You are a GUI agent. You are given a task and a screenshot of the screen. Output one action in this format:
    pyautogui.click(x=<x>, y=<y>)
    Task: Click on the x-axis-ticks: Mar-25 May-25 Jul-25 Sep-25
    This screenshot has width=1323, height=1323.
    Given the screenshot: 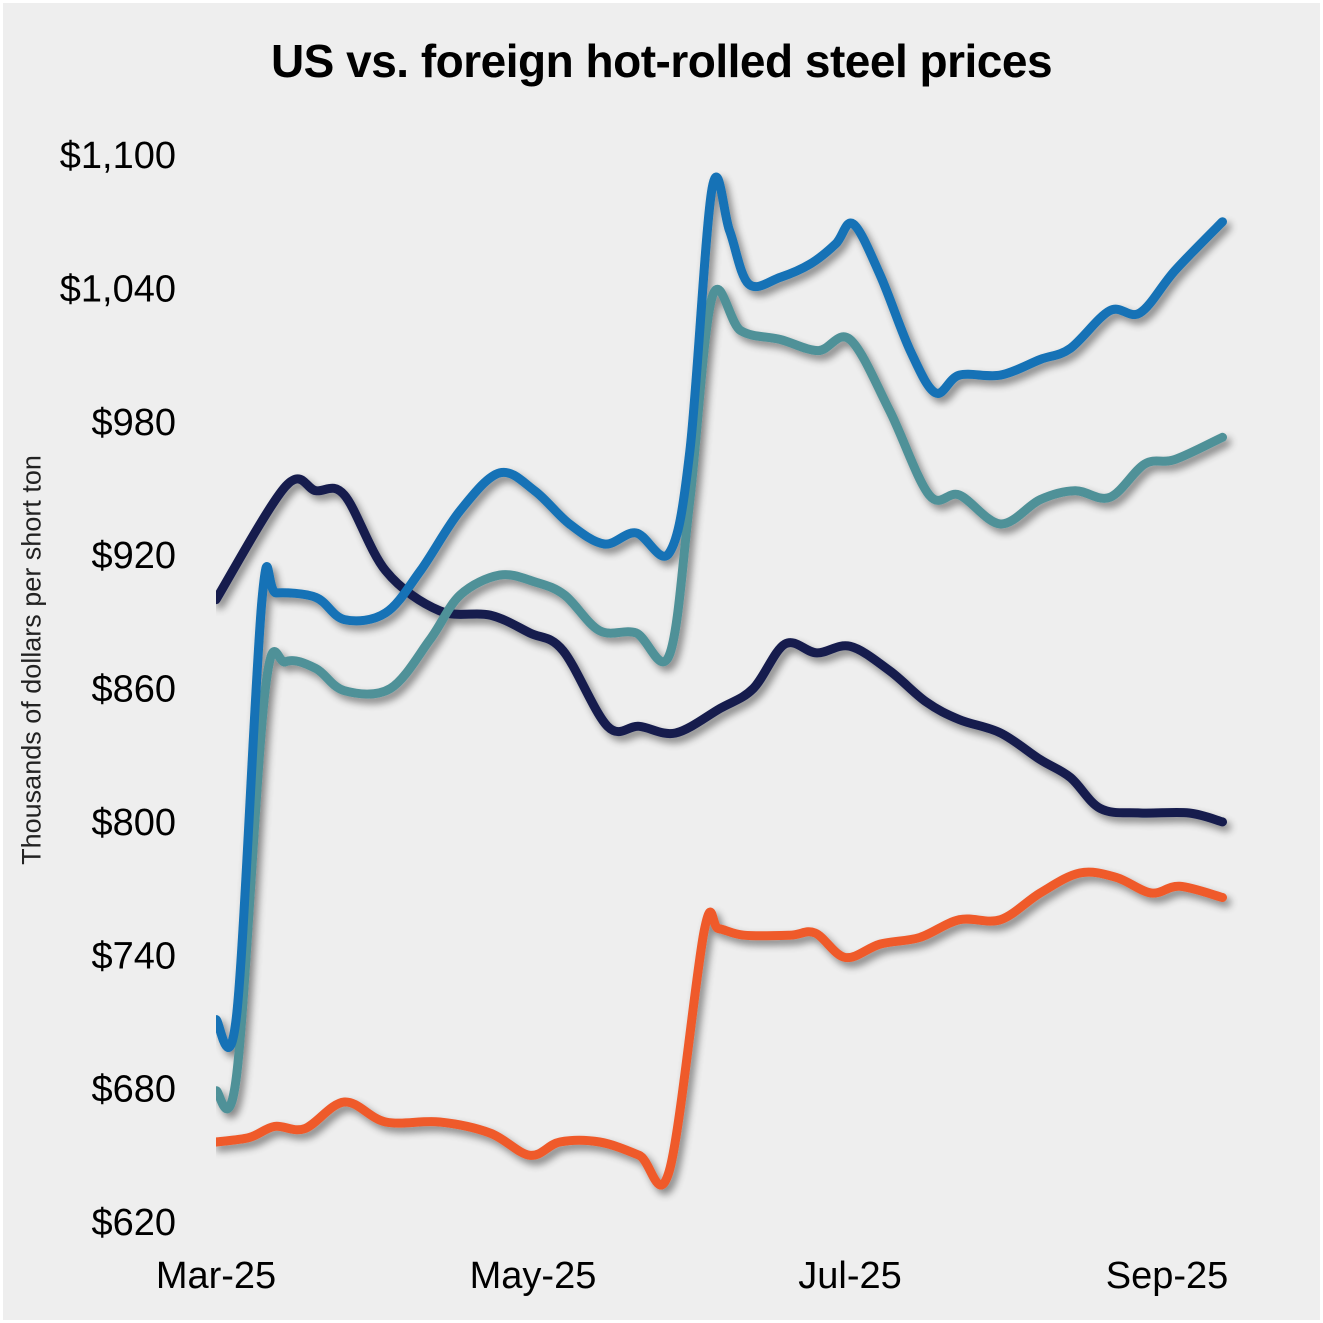 What is the action you would take?
    pyautogui.click(x=692, y=1276)
    